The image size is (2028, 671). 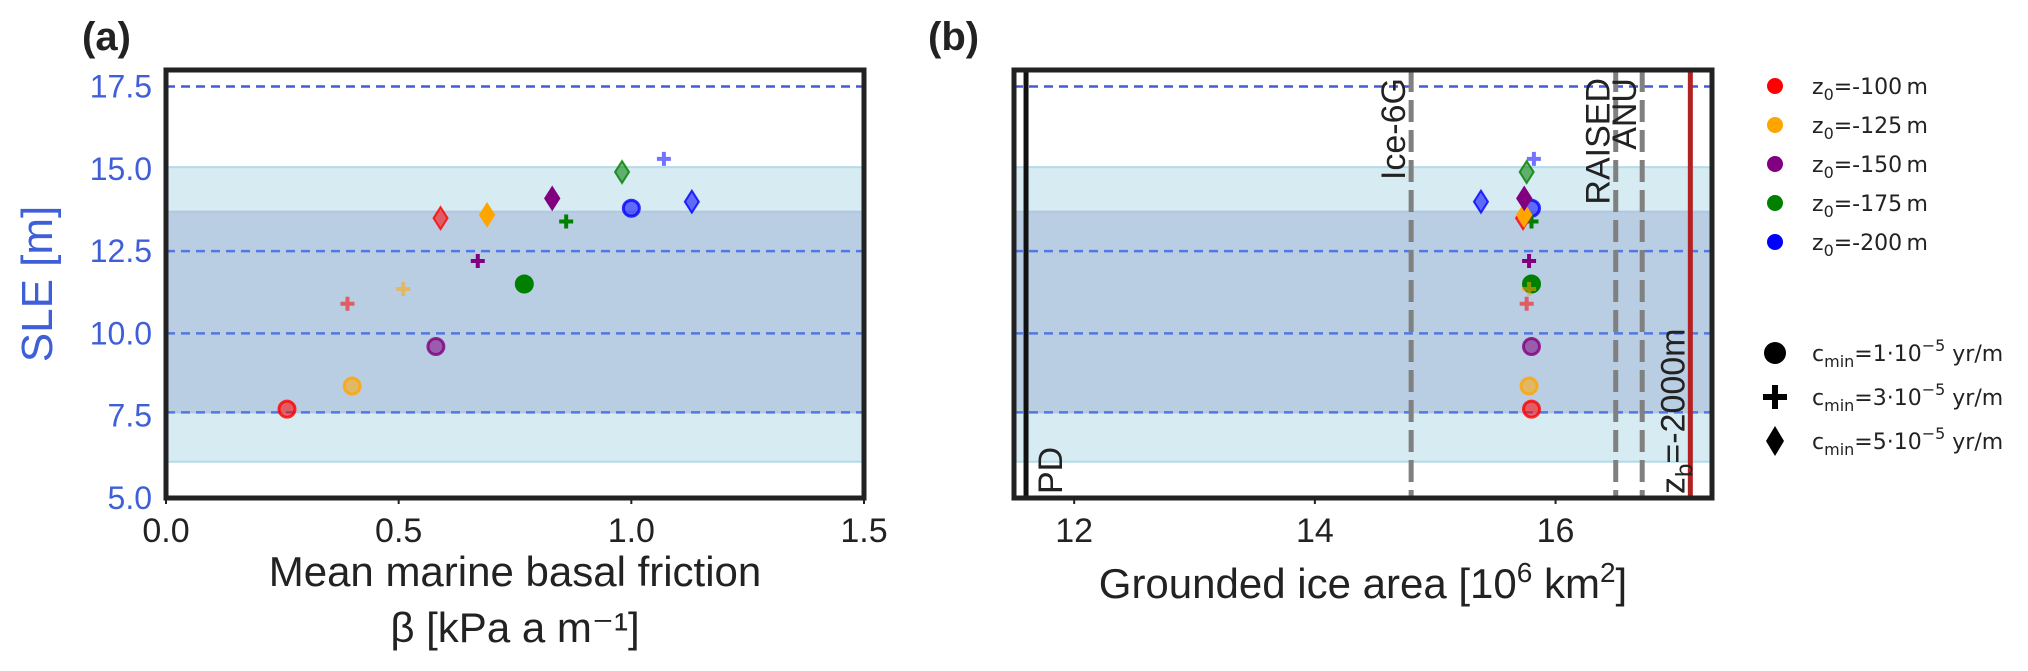 What do you see at coordinates (1870, 128) in the screenshot?
I see `legend-label: z0=-125 m` at bounding box center [1870, 128].